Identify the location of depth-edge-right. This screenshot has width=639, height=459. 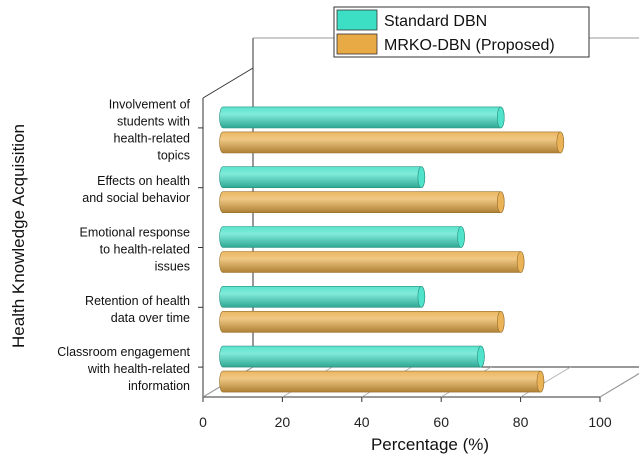
(619, 385).